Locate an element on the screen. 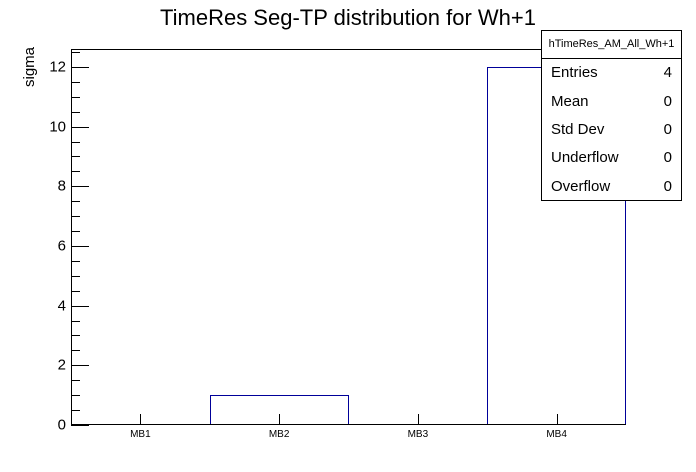 This screenshot has height=472, width=696. stats-label: Overflow is located at coordinates (581, 186).